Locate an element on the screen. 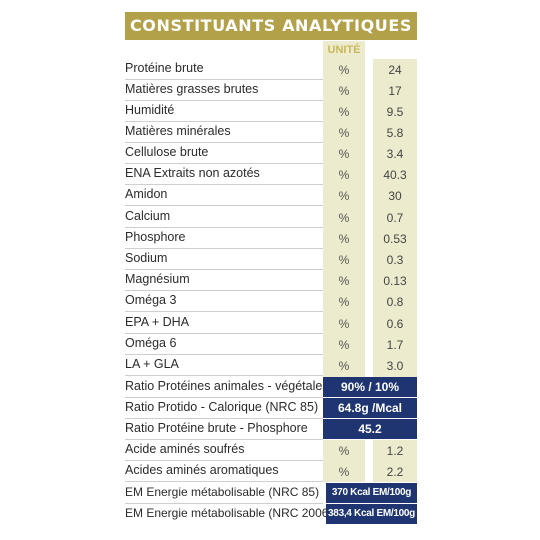 The width and height of the screenshot is (540, 540). row-label: Matières grasses brutes is located at coordinates (192, 89).